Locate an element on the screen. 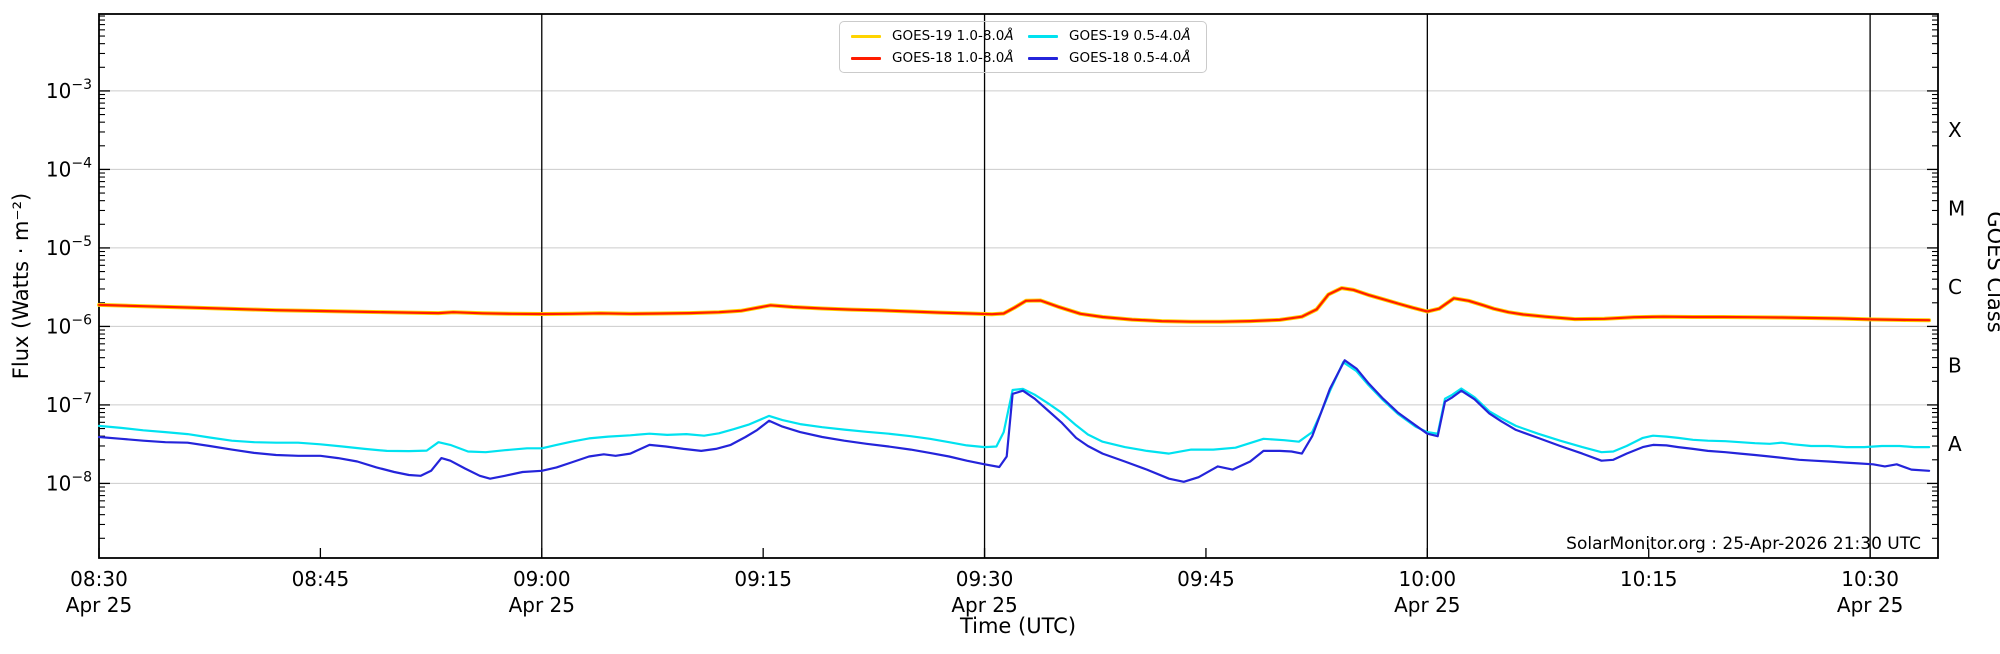  x-tick-label: 10:15 is located at coordinates (1649, 579).